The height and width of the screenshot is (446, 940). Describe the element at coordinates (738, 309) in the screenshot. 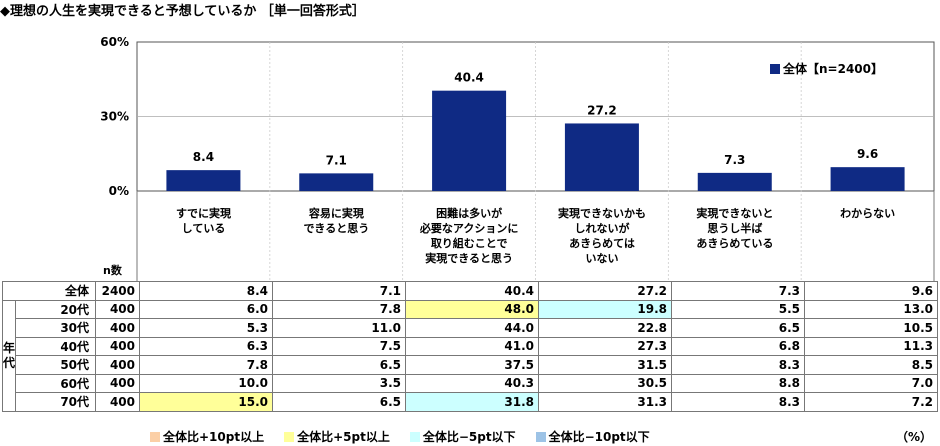

I see `value-cell: 5.5` at that location.